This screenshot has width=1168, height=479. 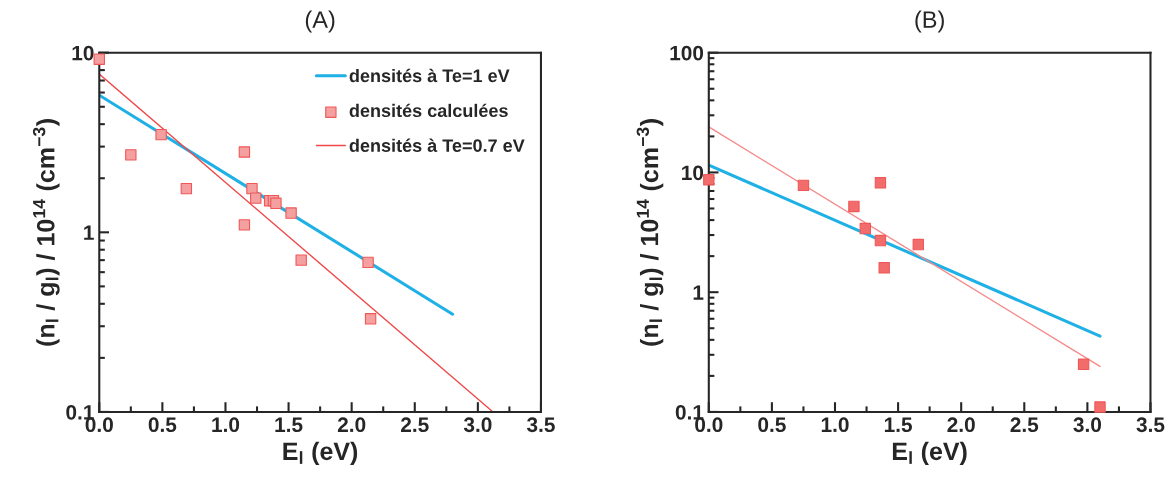 I want to click on legend-label: densités à Te=1 eV, so click(x=429, y=75).